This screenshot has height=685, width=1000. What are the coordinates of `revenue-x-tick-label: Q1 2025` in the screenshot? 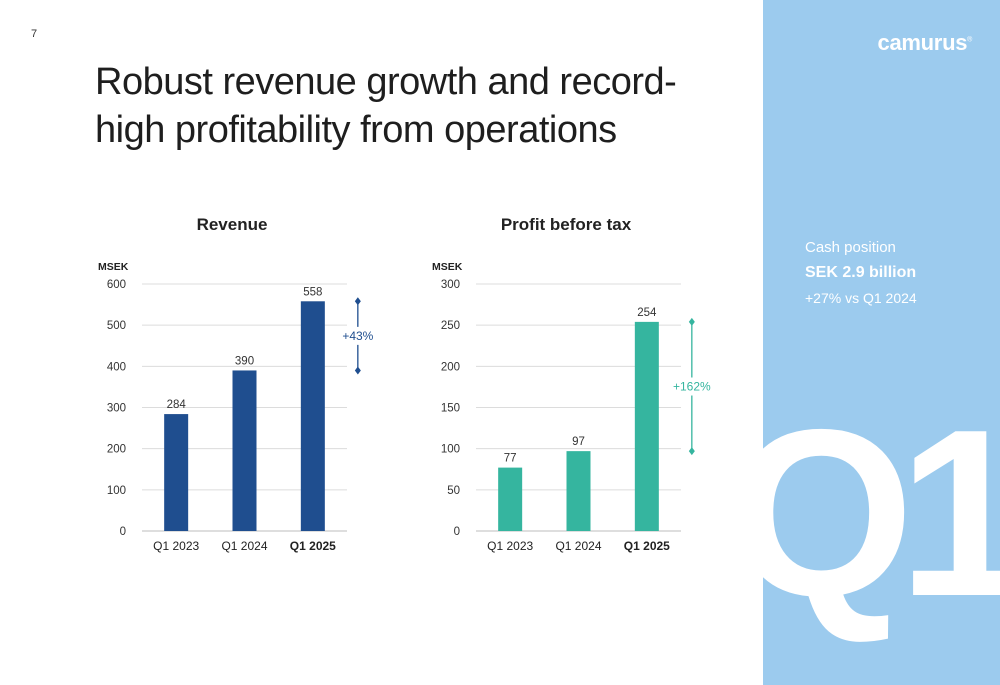 It's located at (313, 546).